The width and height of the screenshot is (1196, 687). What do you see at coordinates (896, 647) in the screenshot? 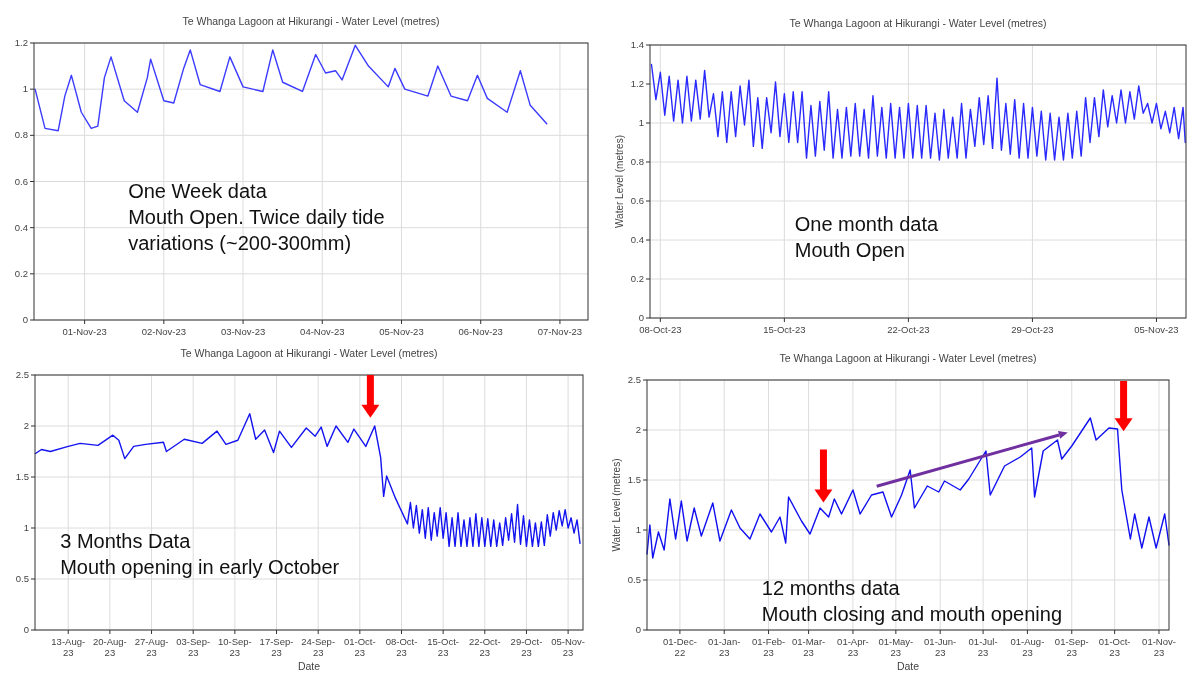
I see `x-tick-label: 01-May-23` at bounding box center [896, 647].